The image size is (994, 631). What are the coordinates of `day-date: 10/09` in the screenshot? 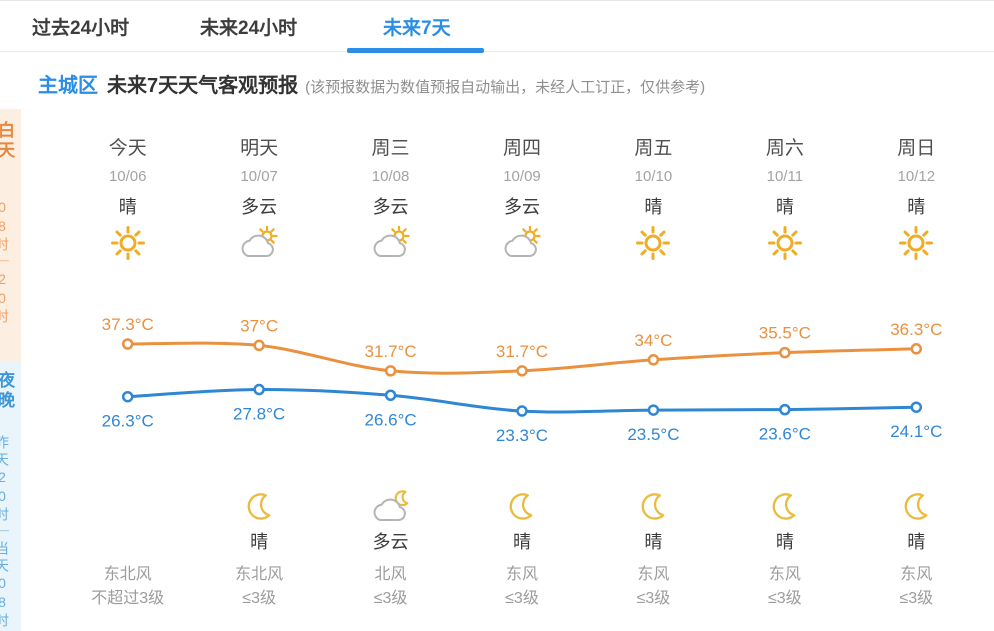 It's located at (522, 176).